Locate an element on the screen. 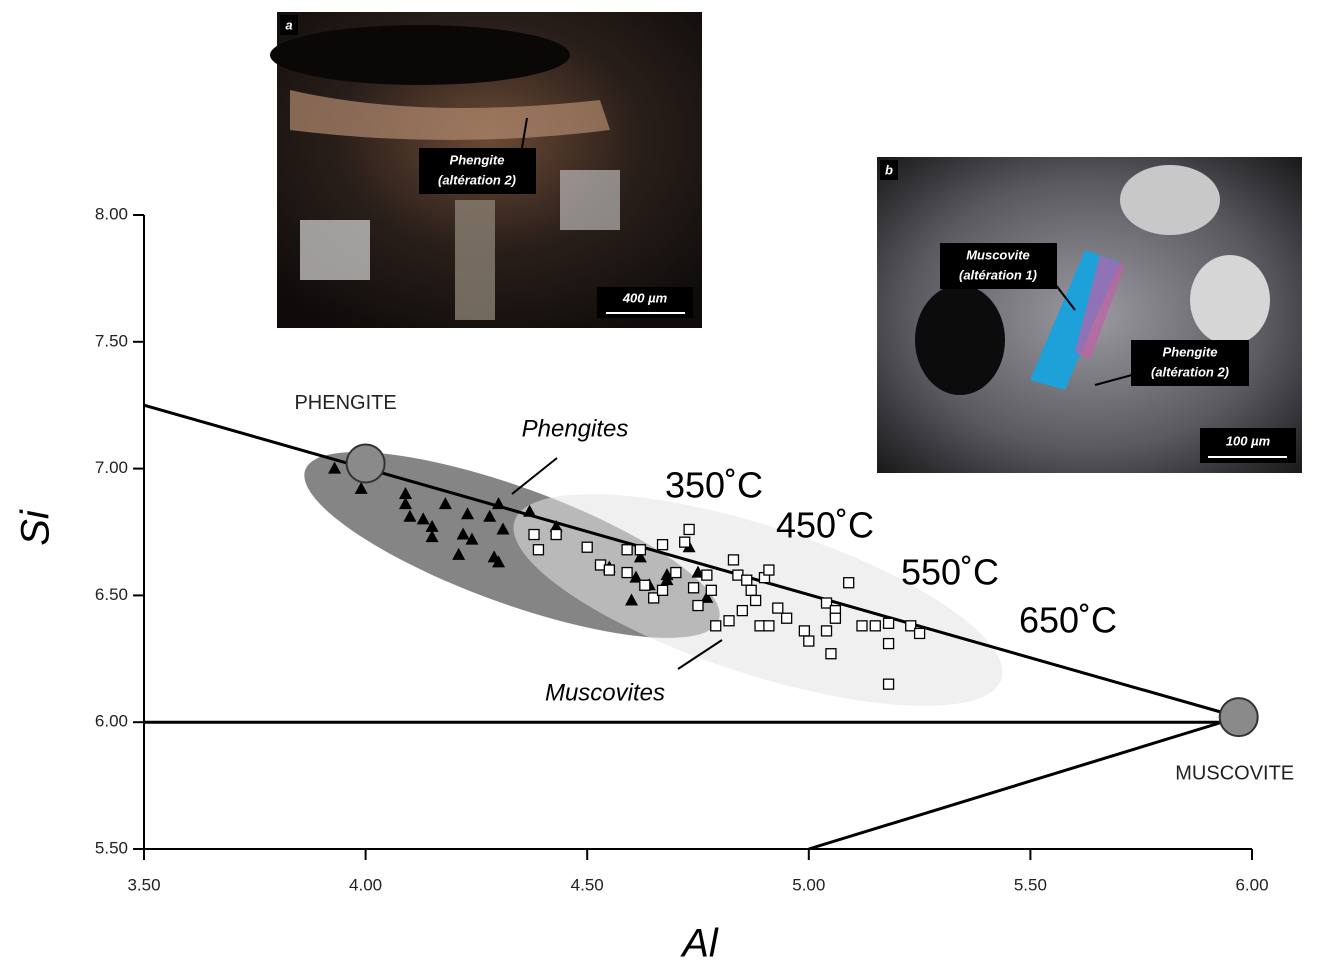  y-tick-label: 7.50 is located at coordinates (111, 340).